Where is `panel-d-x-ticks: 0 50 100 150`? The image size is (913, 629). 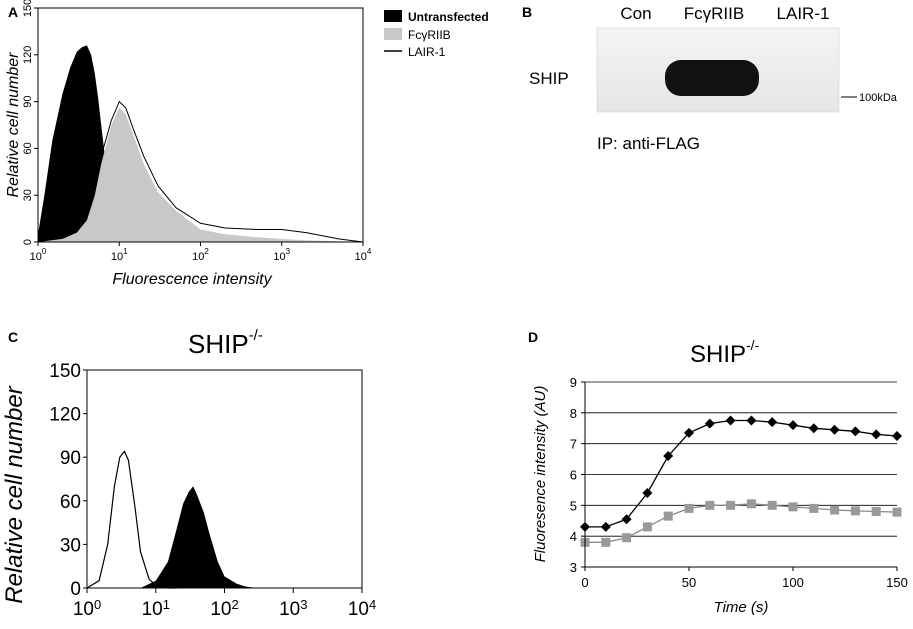
panel-d-x-ticks: 0 50 100 150 is located at coordinates (744, 578).